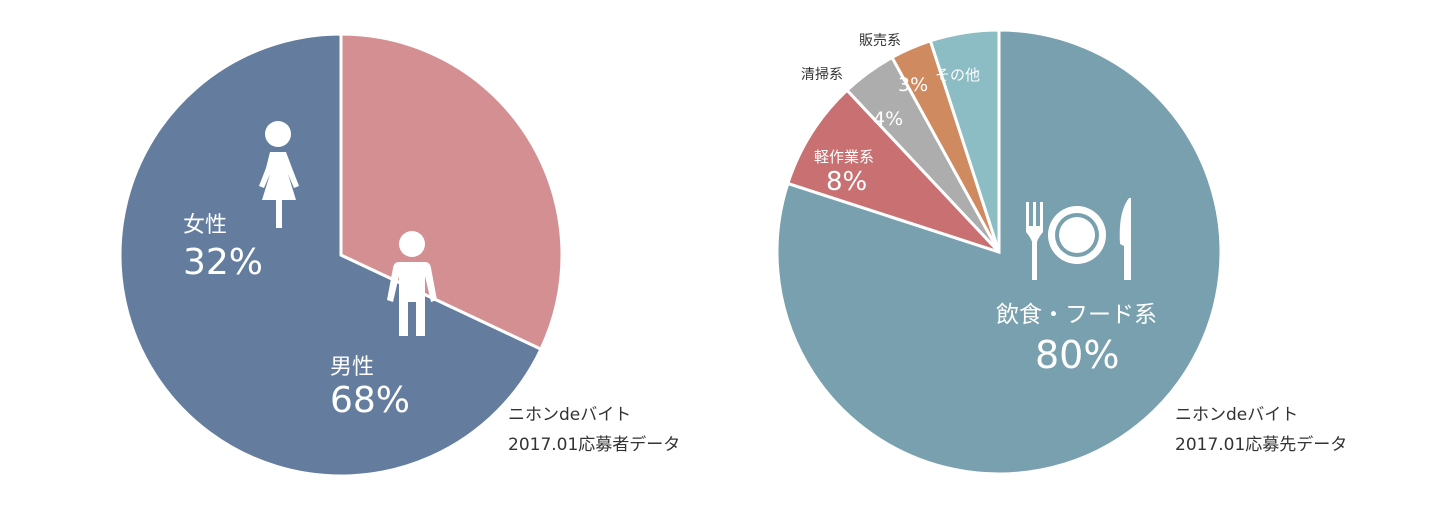 The width and height of the screenshot is (1440, 517). I want to click on slice-value-female: 32%, so click(223, 262).